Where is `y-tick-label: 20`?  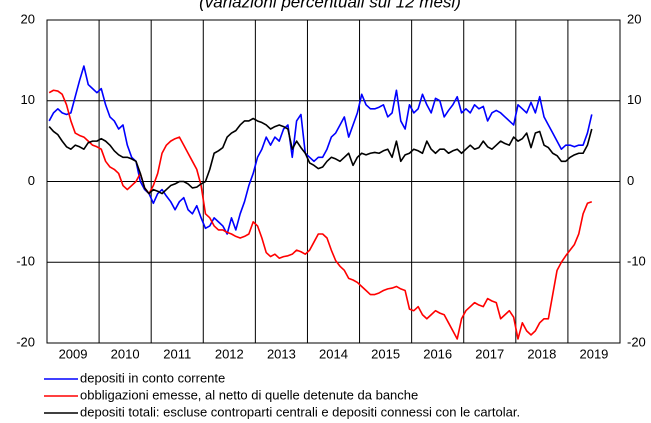
y-tick-label: 20 is located at coordinates (28, 18).